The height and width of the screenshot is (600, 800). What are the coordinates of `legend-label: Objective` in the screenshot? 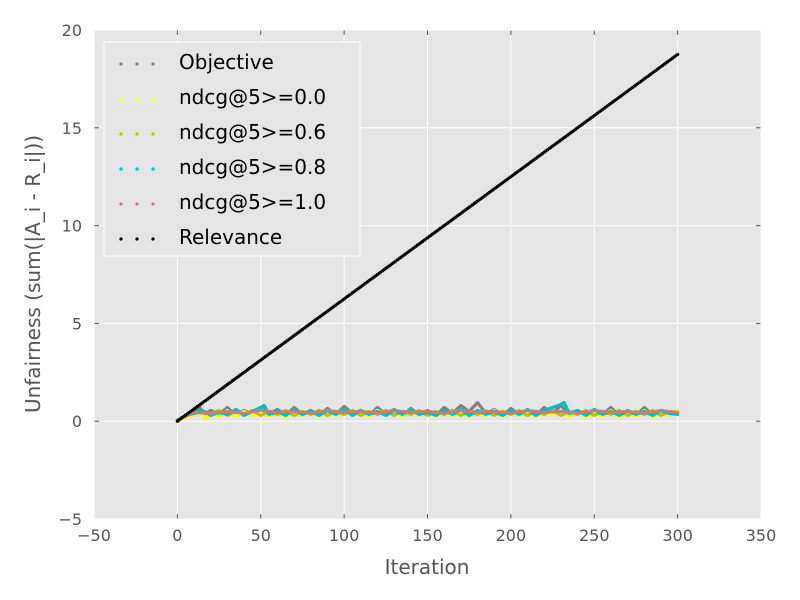 It's located at (226, 62).